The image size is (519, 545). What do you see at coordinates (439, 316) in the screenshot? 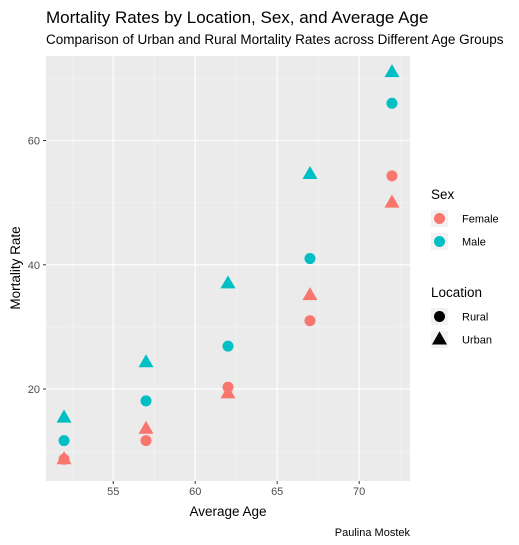
I see `legend-key-rural` at bounding box center [439, 316].